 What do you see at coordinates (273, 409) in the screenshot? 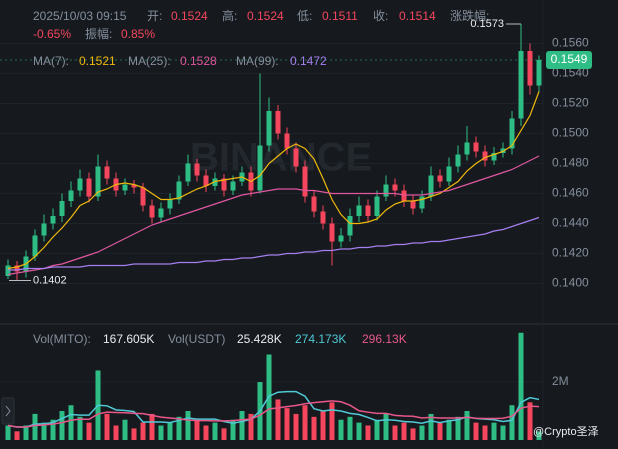
I see `volume-ma-line` at bounding box center [273, 409].